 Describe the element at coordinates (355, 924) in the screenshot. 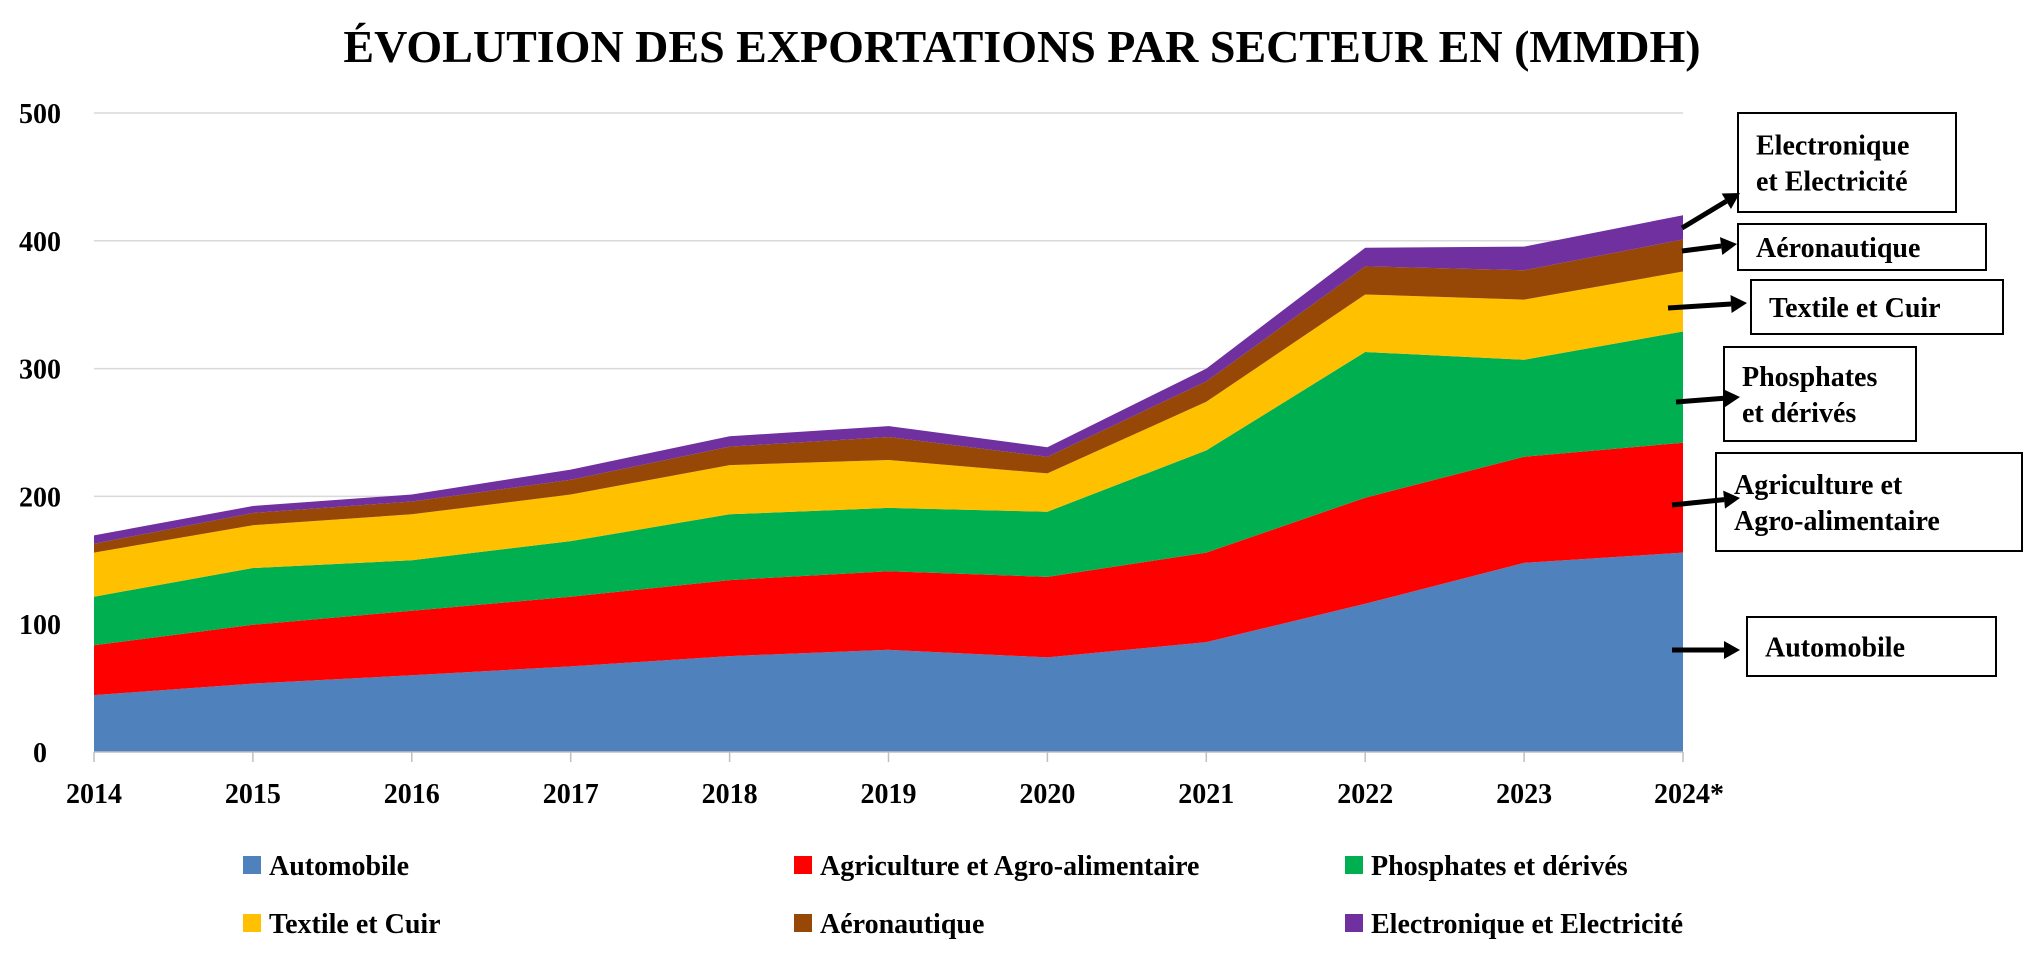

I see `legend-label: Textile et Cuir` at that location.